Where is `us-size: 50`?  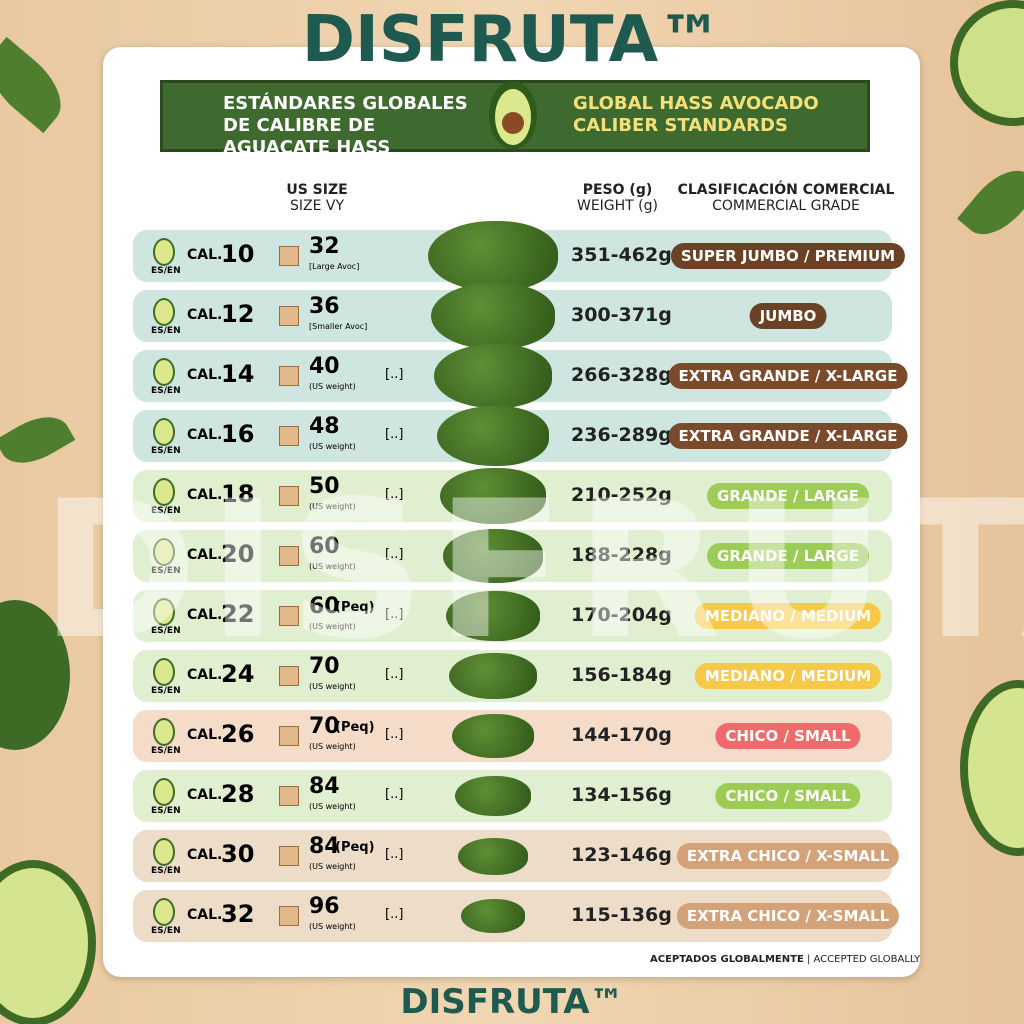 us-size: 50 is located at coordinates (324, 486).